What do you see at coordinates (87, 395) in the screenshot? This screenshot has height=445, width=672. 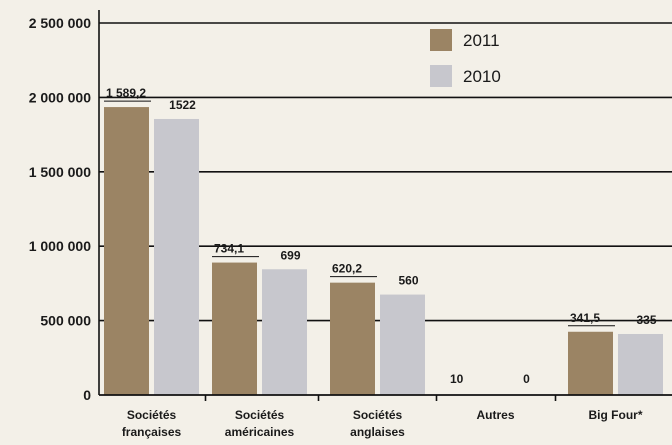 I see `y-tick-label: 0` at bounding box center [87, 395].